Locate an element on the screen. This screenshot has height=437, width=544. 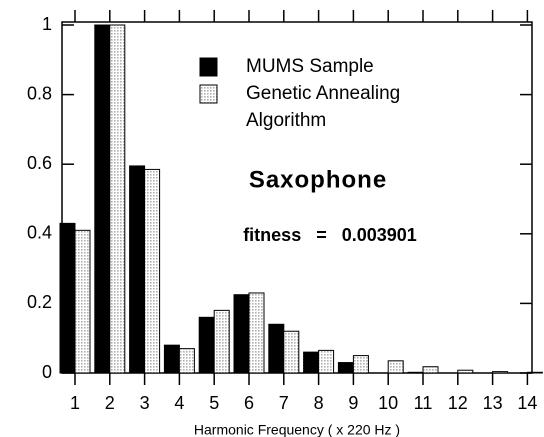
x-tick-label: 10 is located at coordinates (388, 403).